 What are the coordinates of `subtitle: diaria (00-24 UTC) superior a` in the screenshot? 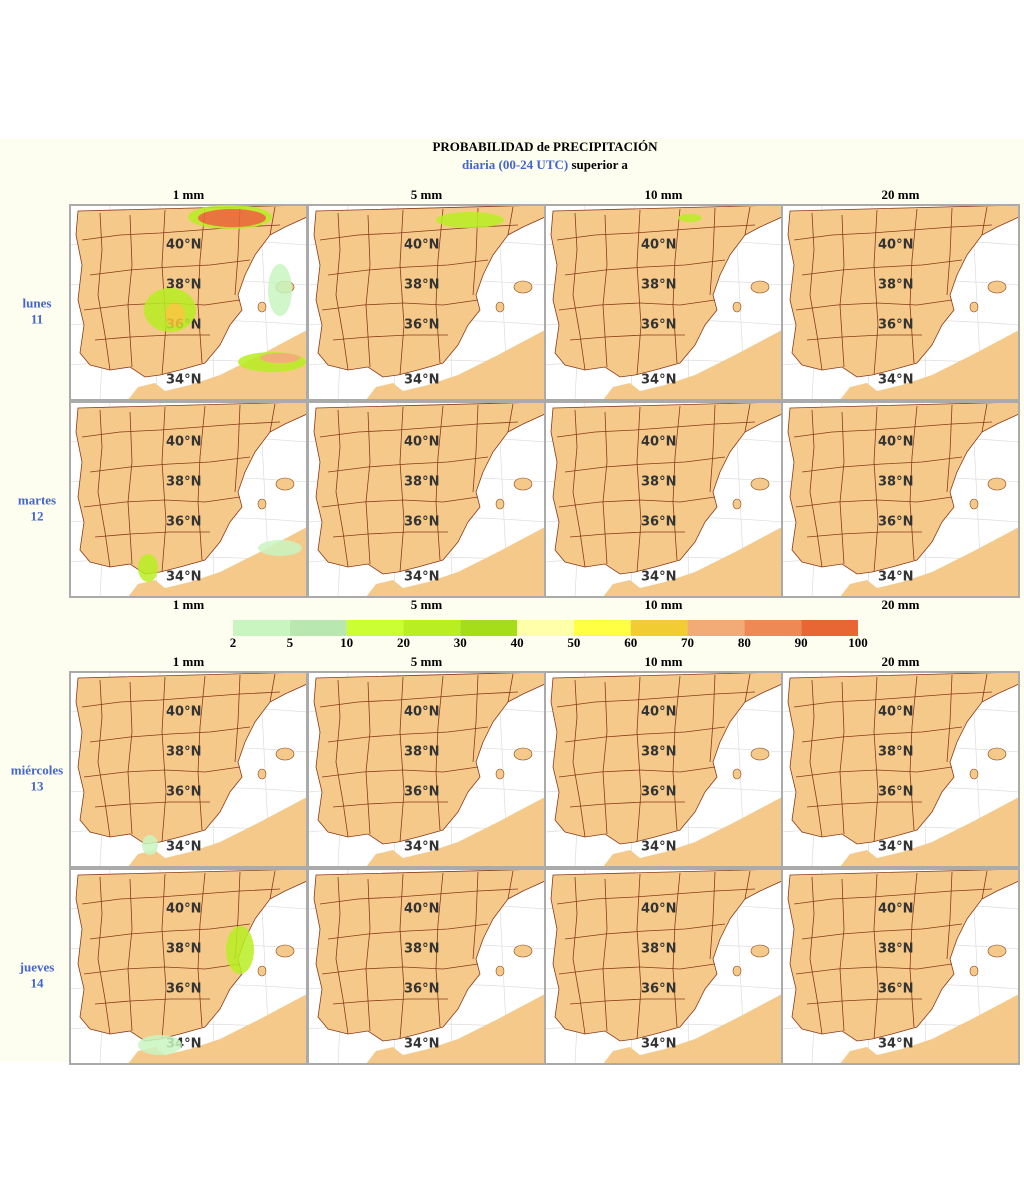 It's located at (545, 164).